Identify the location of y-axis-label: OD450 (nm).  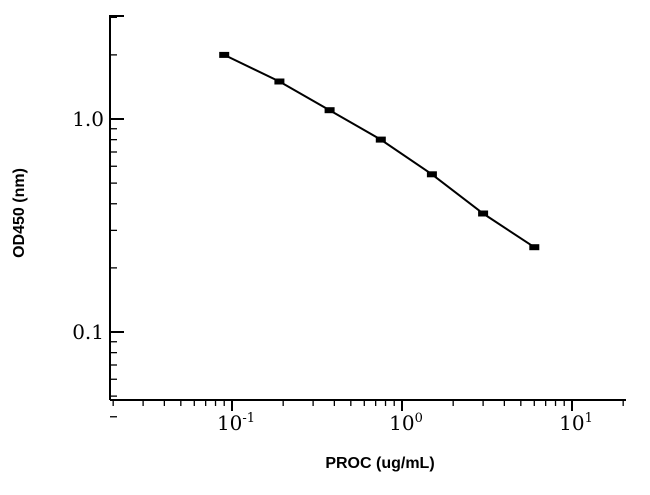
(19, 213).